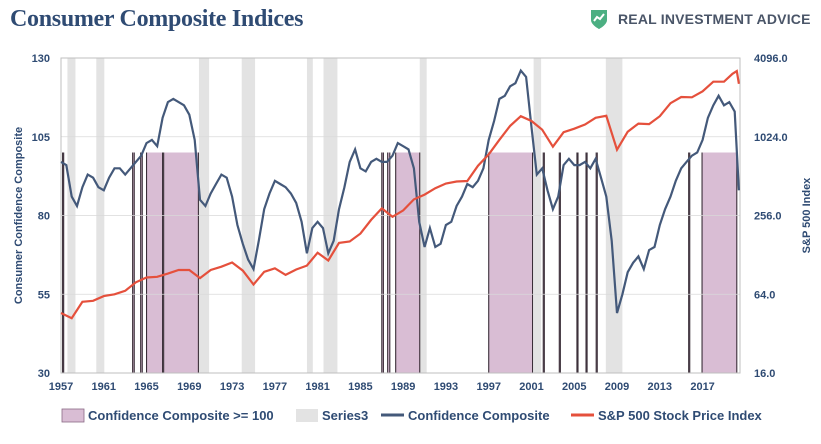 The height and width of the screenshot is (444, 821). I want to click on legend-swatch-series3, so click(307, 415).